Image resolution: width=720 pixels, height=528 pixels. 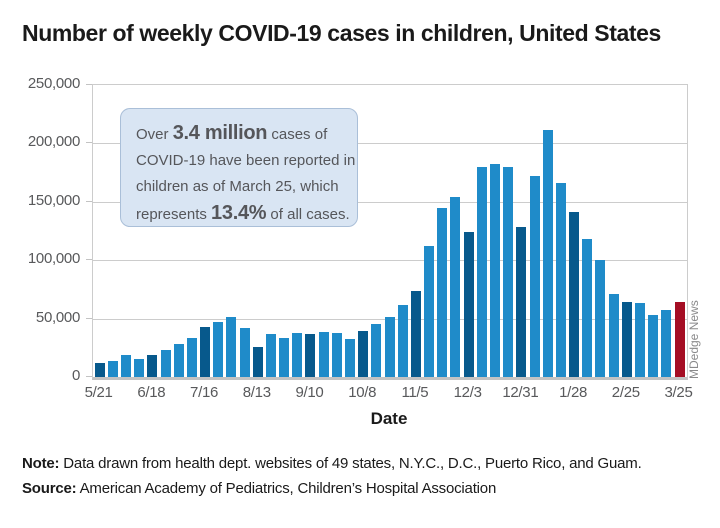 I want to click on x-tick-label: 7/16, so click(x=204, y=392).